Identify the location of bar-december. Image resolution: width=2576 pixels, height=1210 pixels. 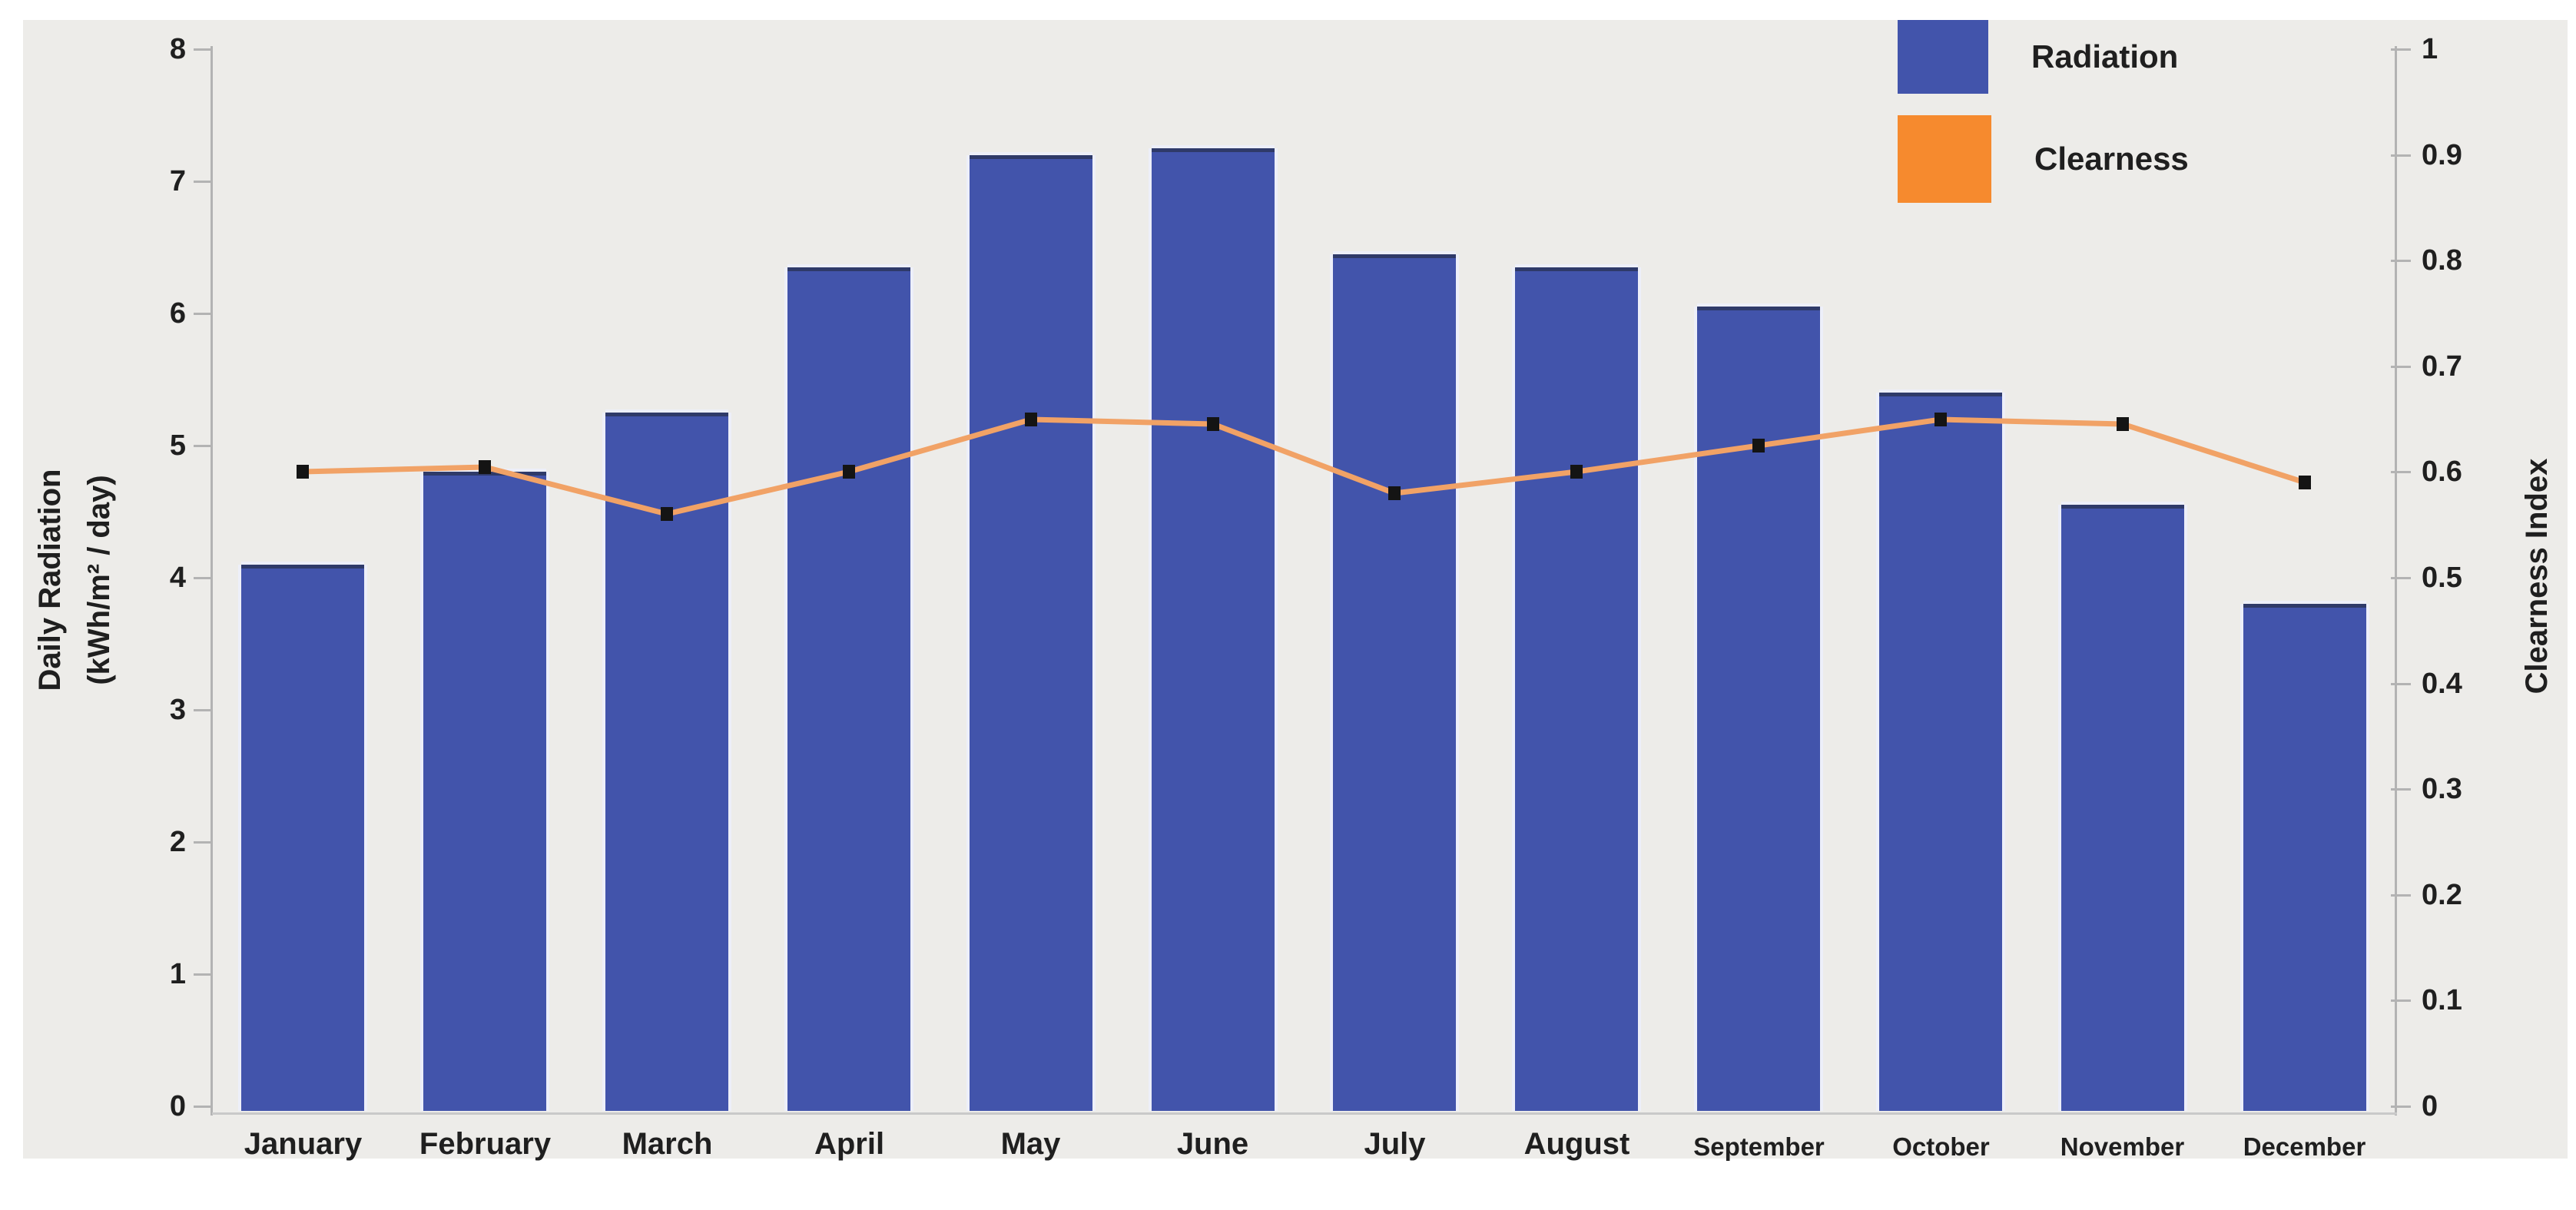
(2304, 858).